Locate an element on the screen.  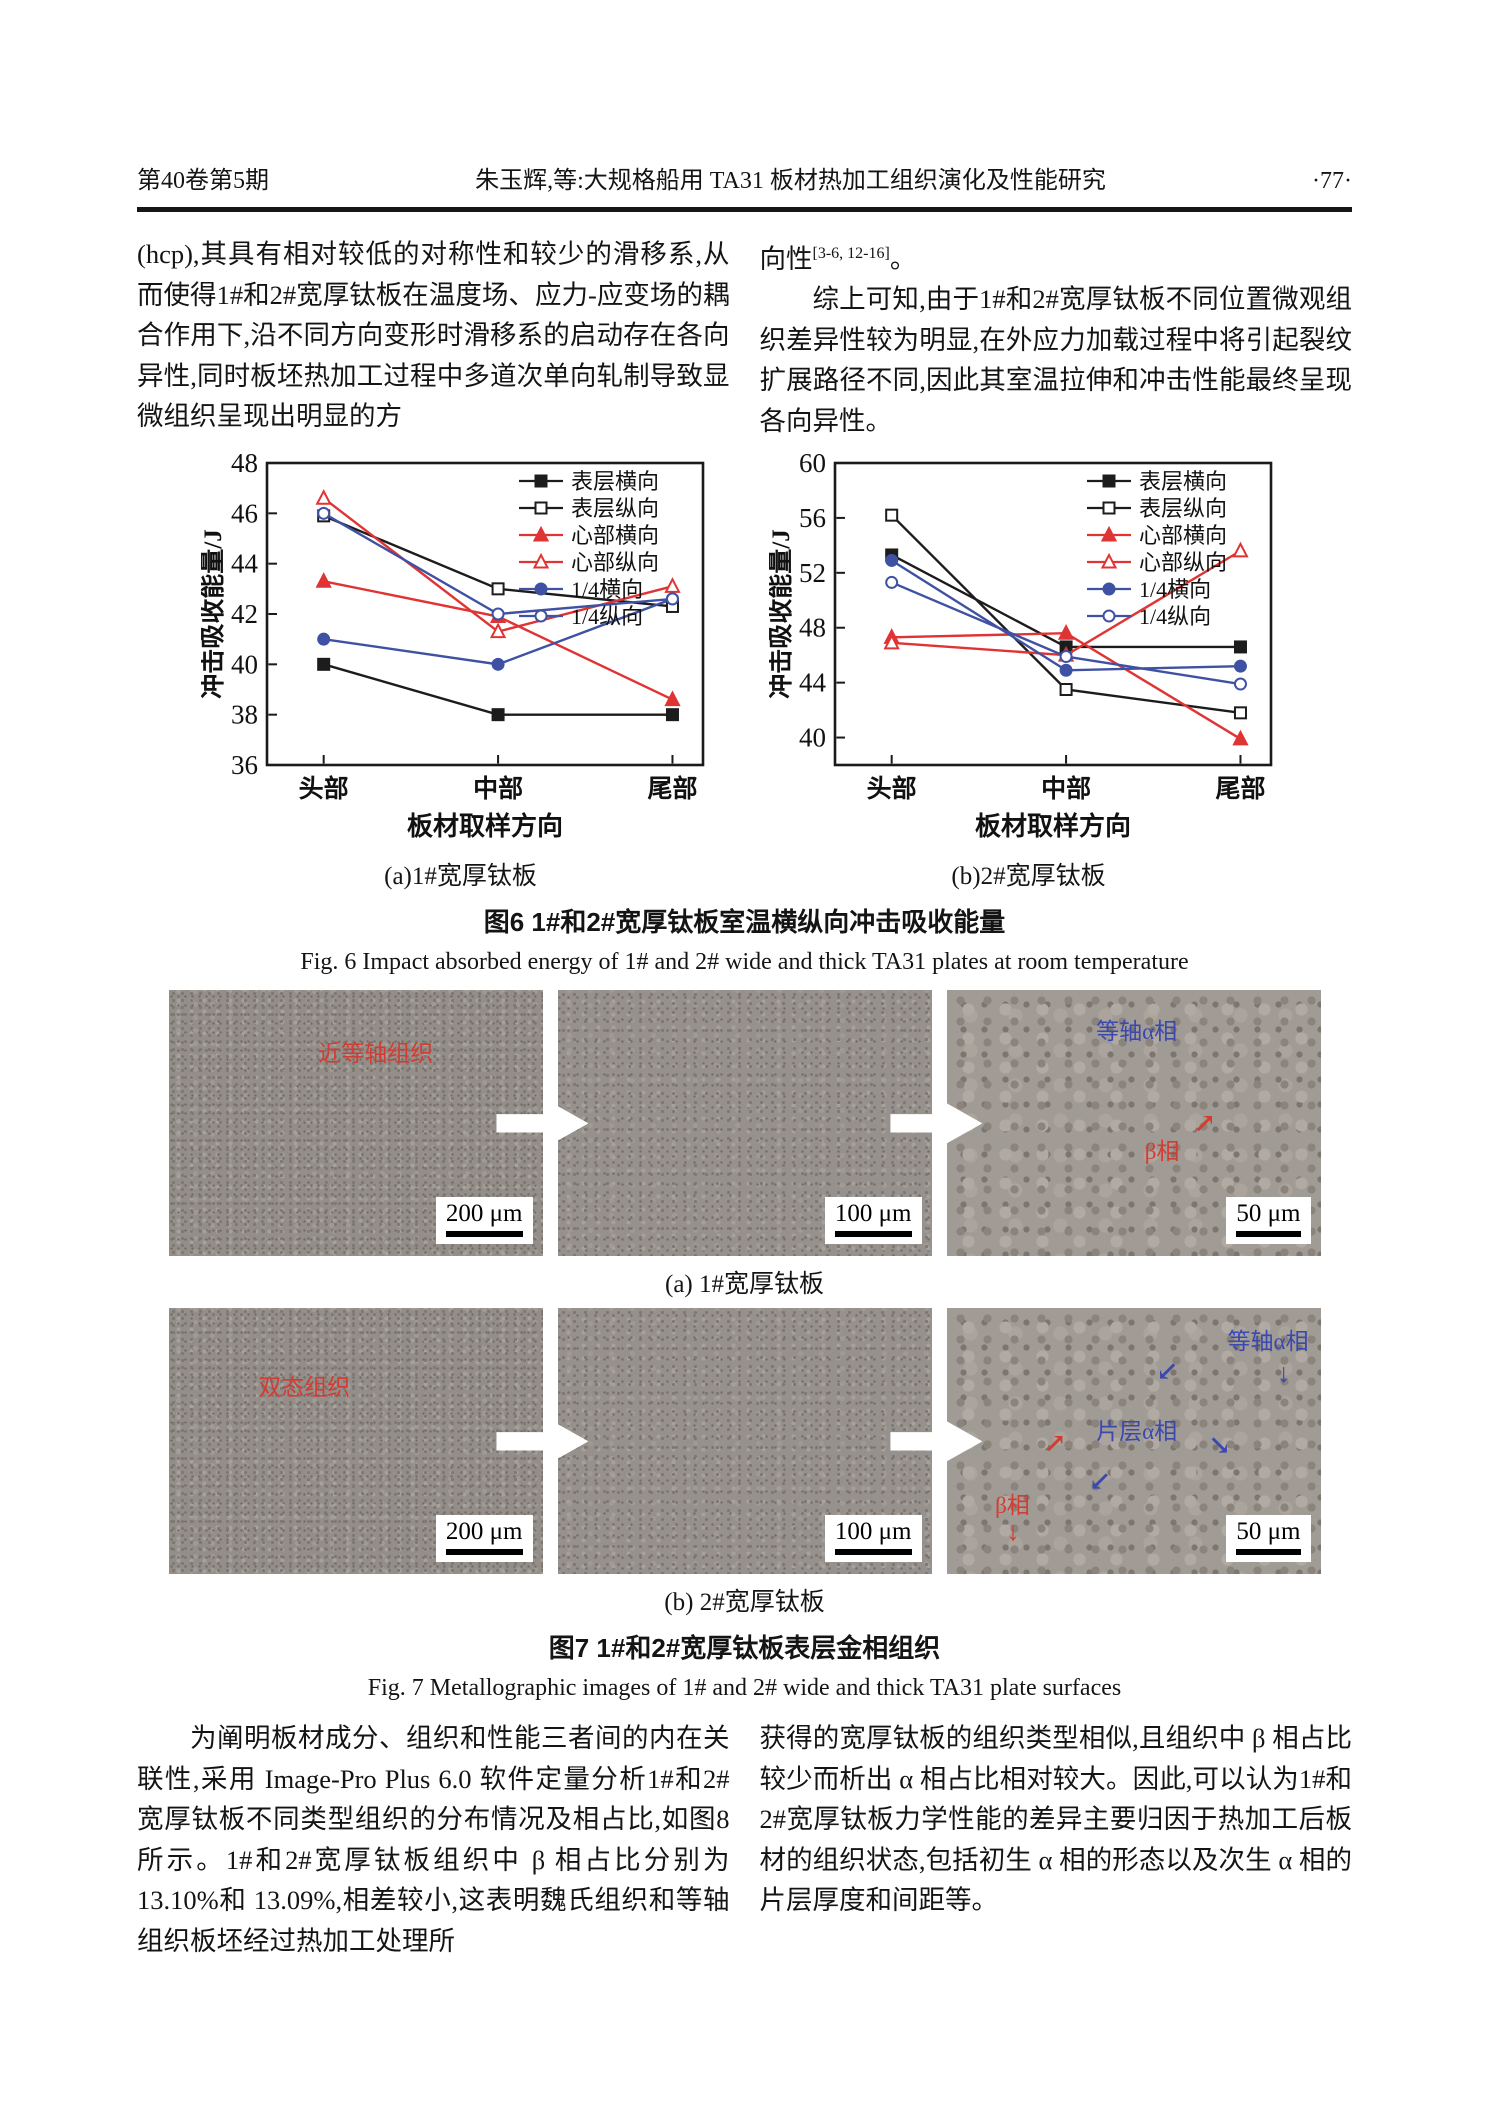
micrograph-a-200um: 近等轴组织 200 μm is located at coordinates (355, 1123).